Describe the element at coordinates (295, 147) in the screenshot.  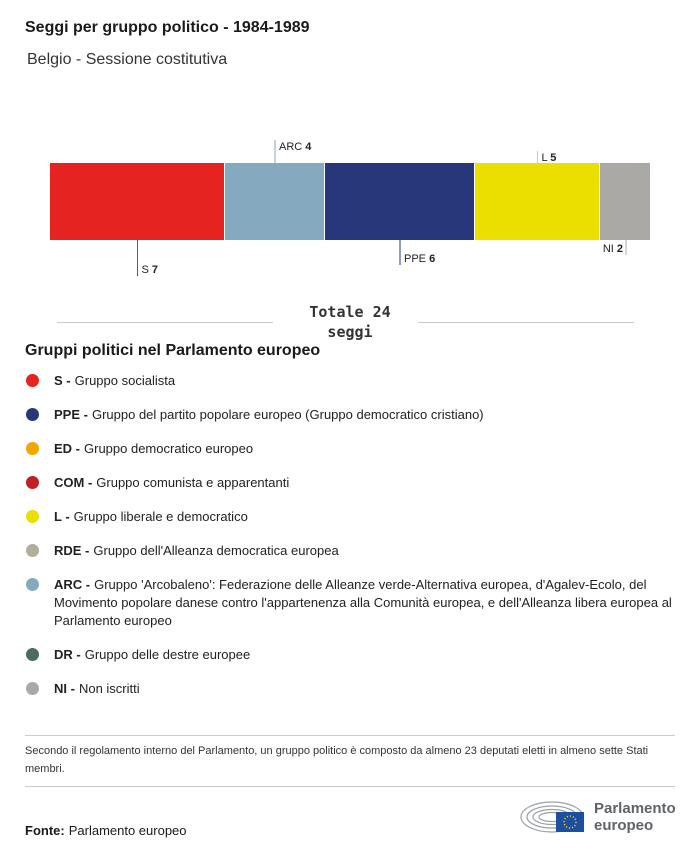
I see `data-label-arc: ARC 4` at that location.